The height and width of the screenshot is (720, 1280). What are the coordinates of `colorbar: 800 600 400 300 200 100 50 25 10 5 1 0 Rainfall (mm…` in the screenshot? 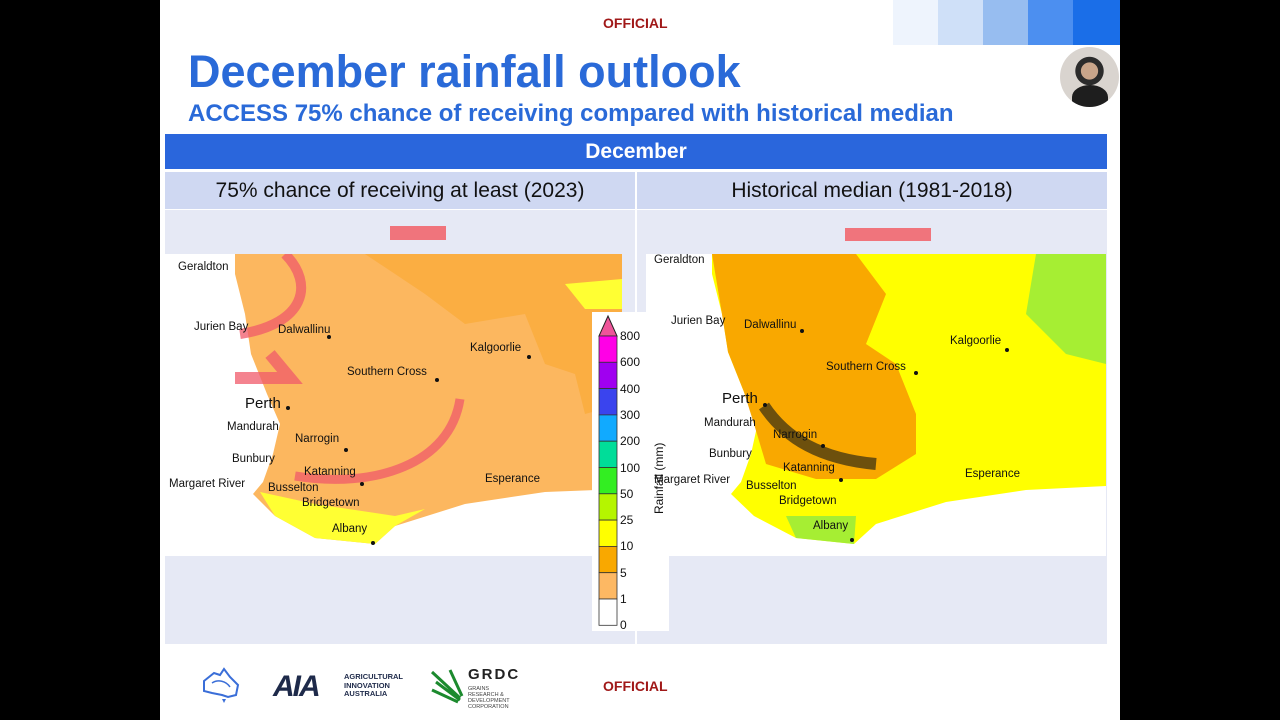 It's located at (630, 472).